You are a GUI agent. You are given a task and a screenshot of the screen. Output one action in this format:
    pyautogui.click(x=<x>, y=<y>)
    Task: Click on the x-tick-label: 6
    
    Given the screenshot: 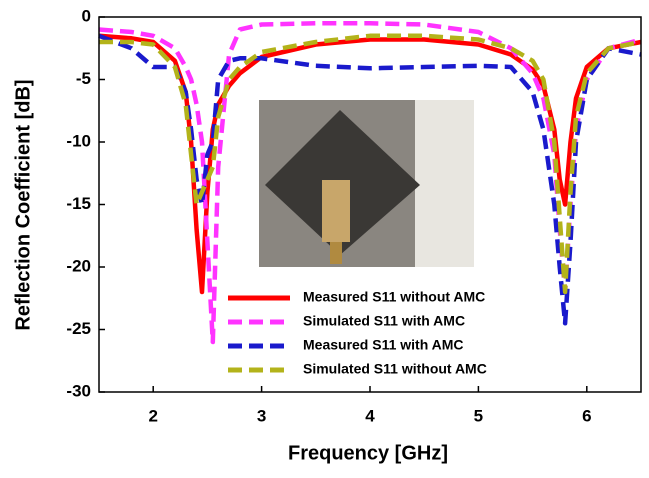 What is the action you would take?
    pyautogui.click(x=586, y=415)
    